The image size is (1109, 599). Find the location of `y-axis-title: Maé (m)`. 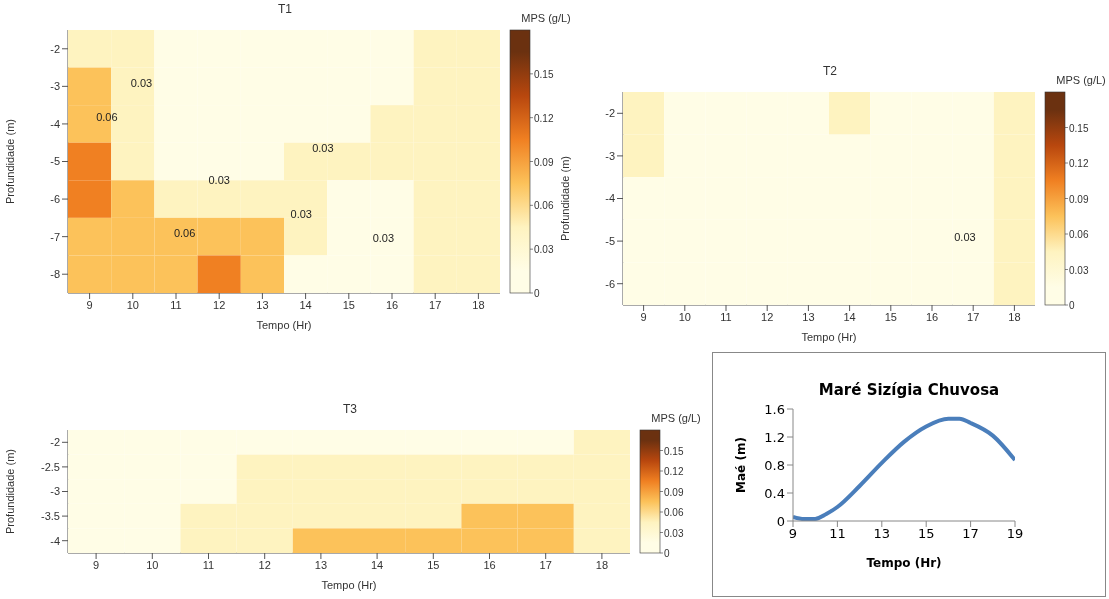

y-axis-title: Maé (m) is located at coordinates (741, 465).